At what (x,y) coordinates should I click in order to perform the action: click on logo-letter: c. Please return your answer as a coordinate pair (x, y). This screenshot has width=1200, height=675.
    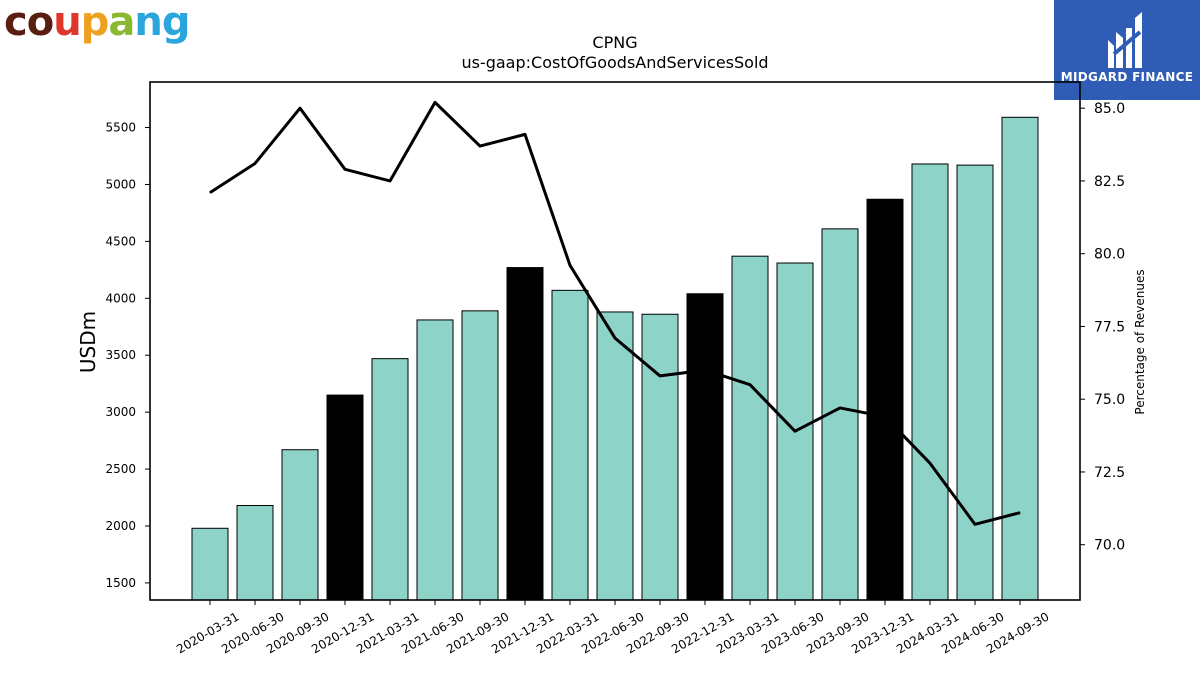
    Looking at the image, I should click on (16, 22).